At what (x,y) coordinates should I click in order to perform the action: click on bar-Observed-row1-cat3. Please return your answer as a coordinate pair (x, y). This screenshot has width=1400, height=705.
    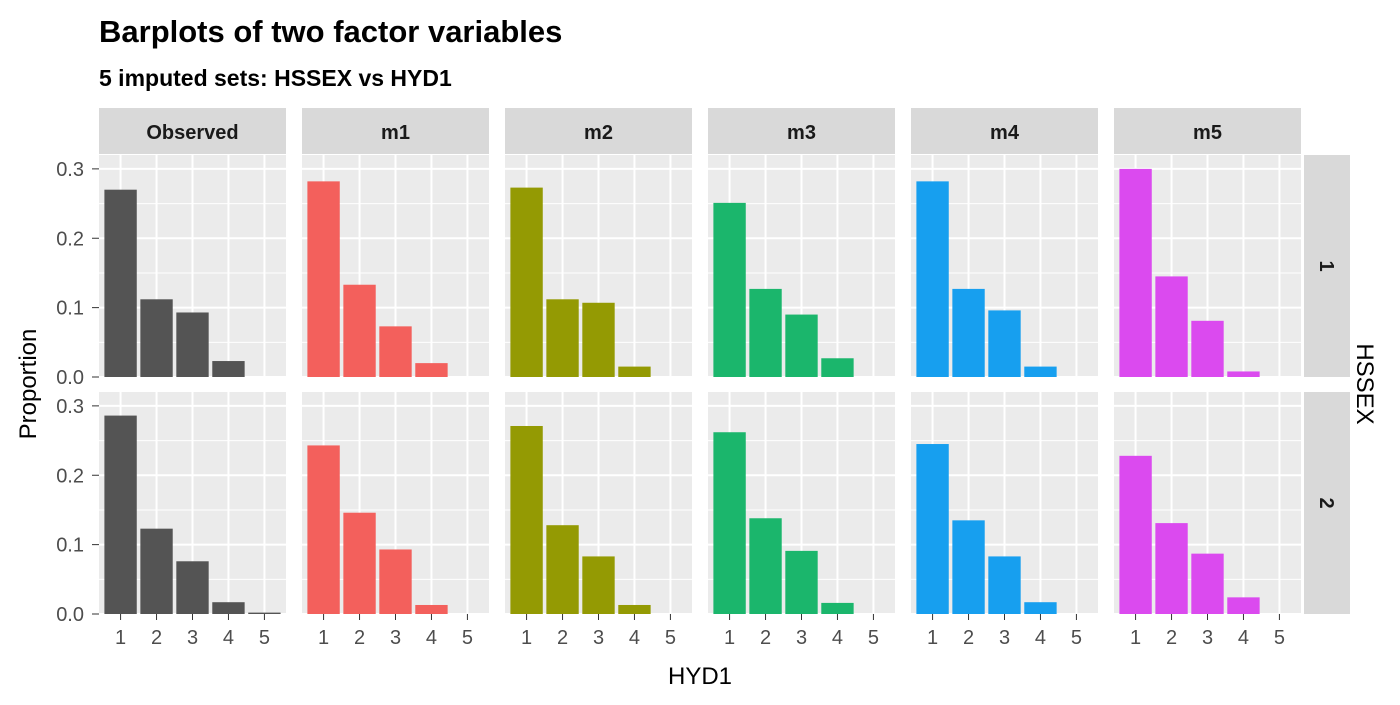
    Looking at the image, I should click on (192, 344).